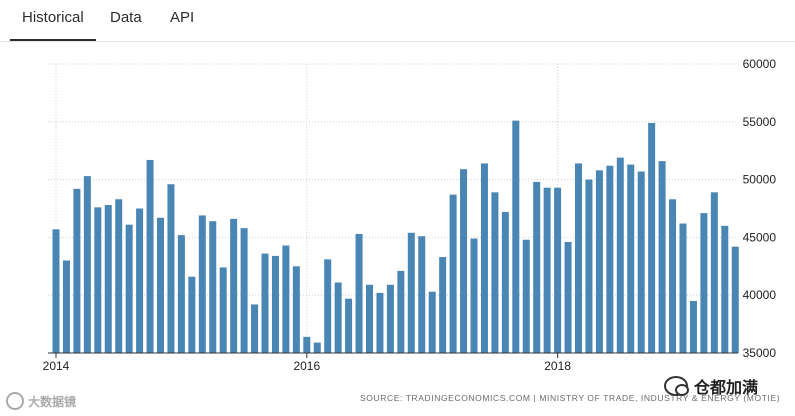 This screenshot has height=416, width=795. I want to click on tab-historical: Historical, so click(53, 25).